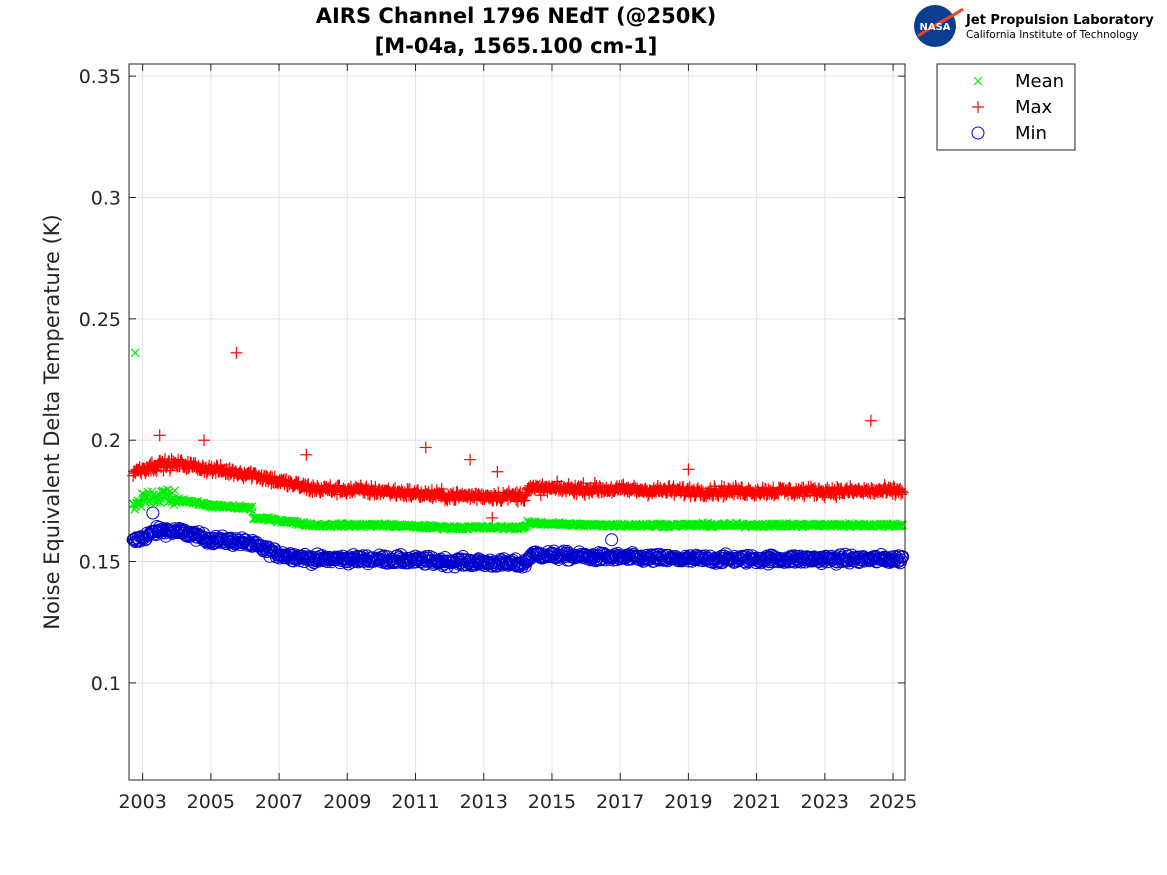 Image resolution: width=1167 pixels, height=875 pixels. What do you see at coordinates (142, 802) in the screenshot?
I see `x-tick-label: 2003` at bounding box center [142, 802].